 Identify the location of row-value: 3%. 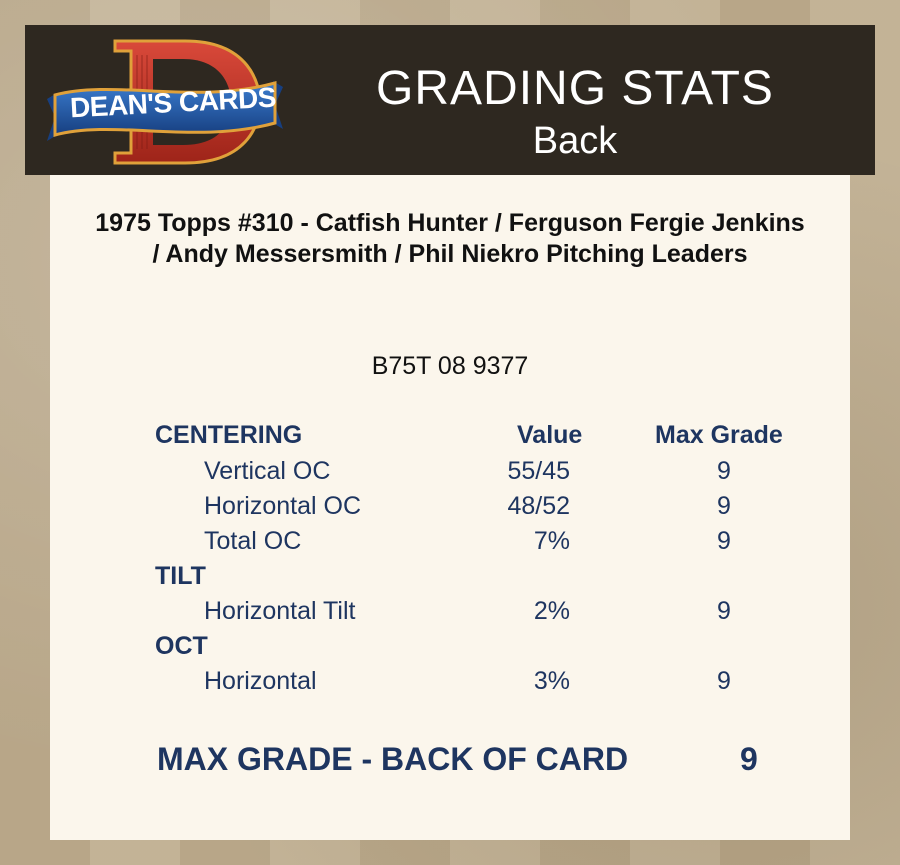
(551, 681).